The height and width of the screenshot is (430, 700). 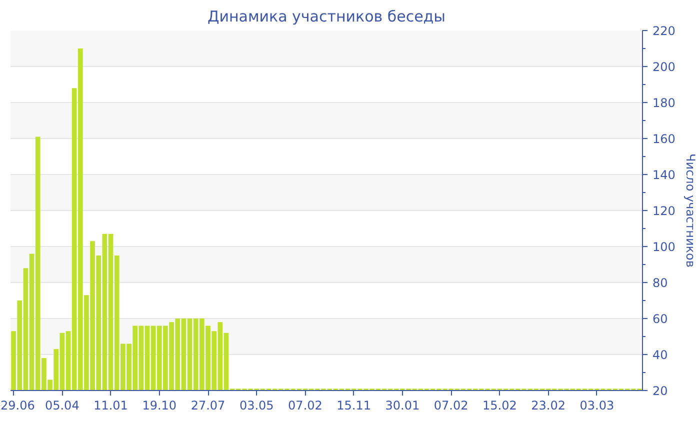 I want to click on y-tick-label: 180, so click(x=664, y=103).